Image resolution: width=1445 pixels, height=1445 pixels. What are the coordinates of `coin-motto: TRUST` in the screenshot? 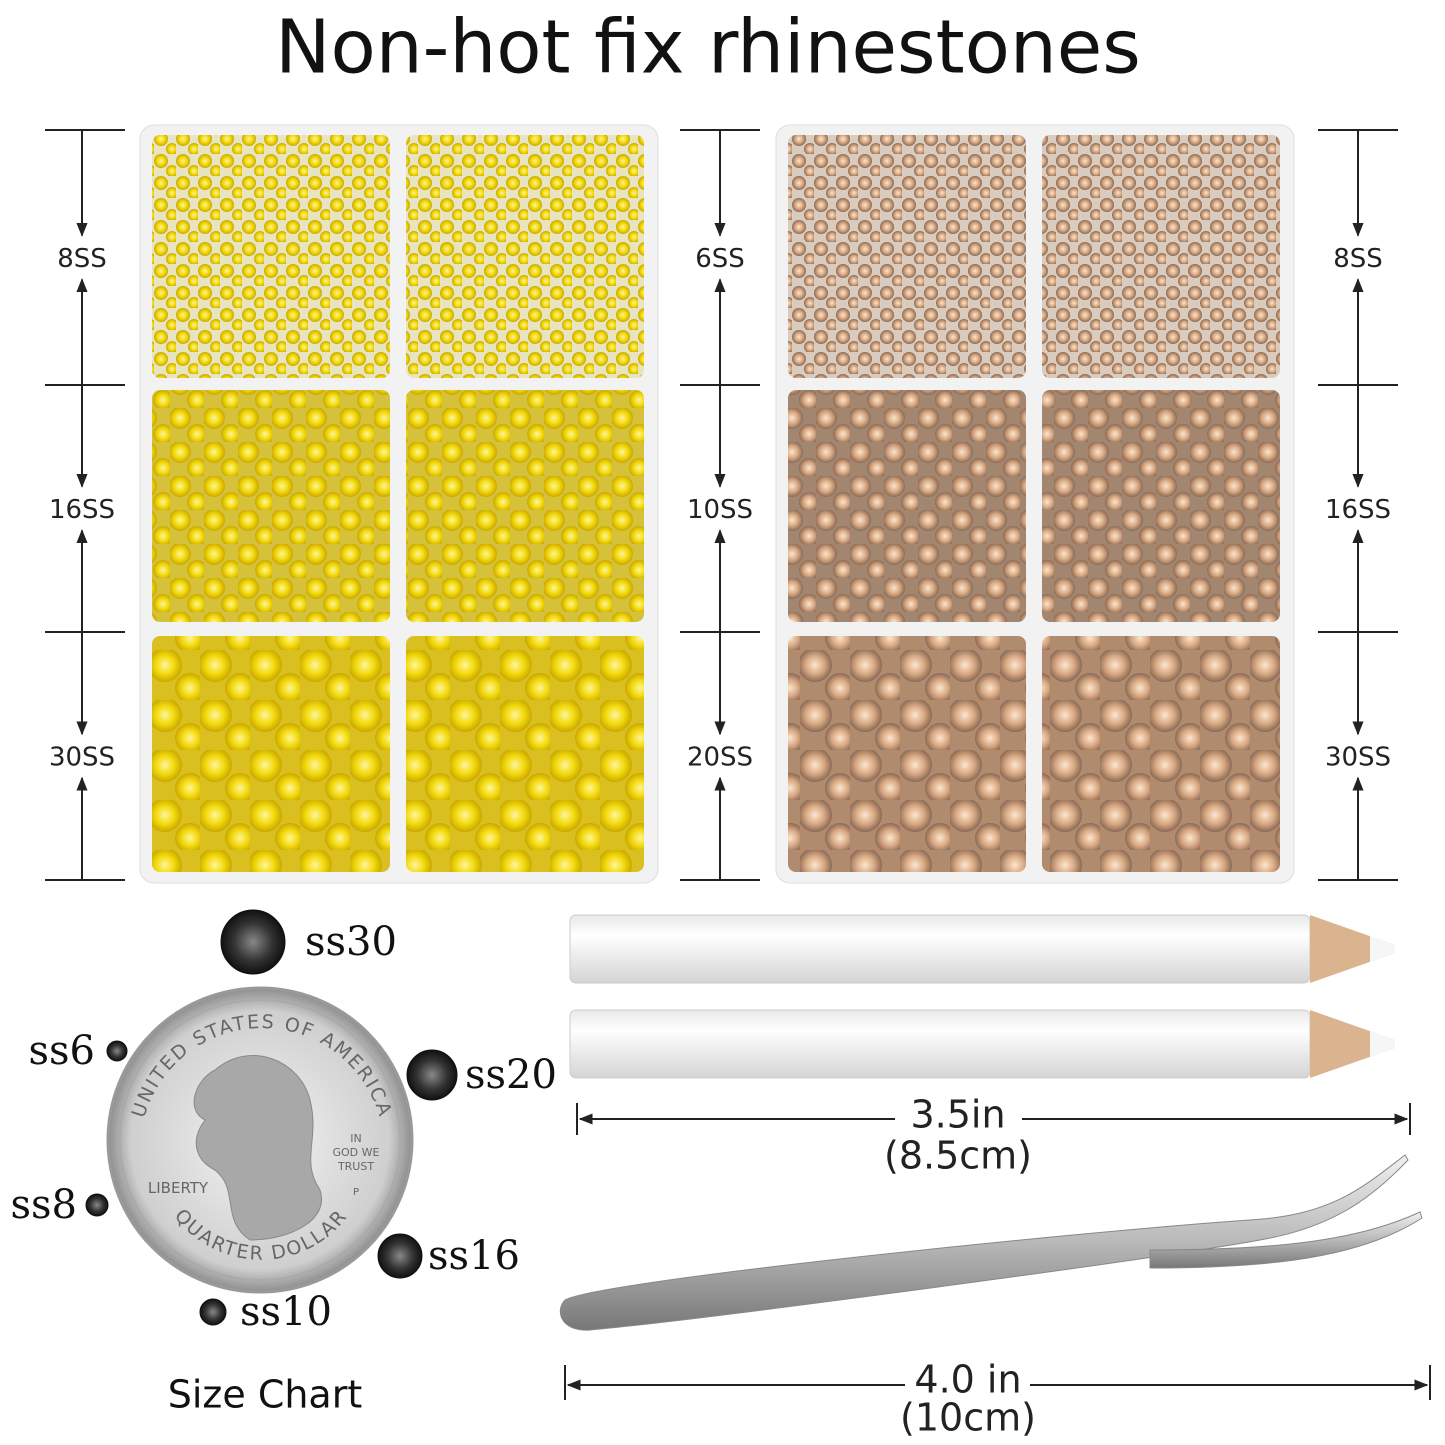 It's located at (355, 1166).